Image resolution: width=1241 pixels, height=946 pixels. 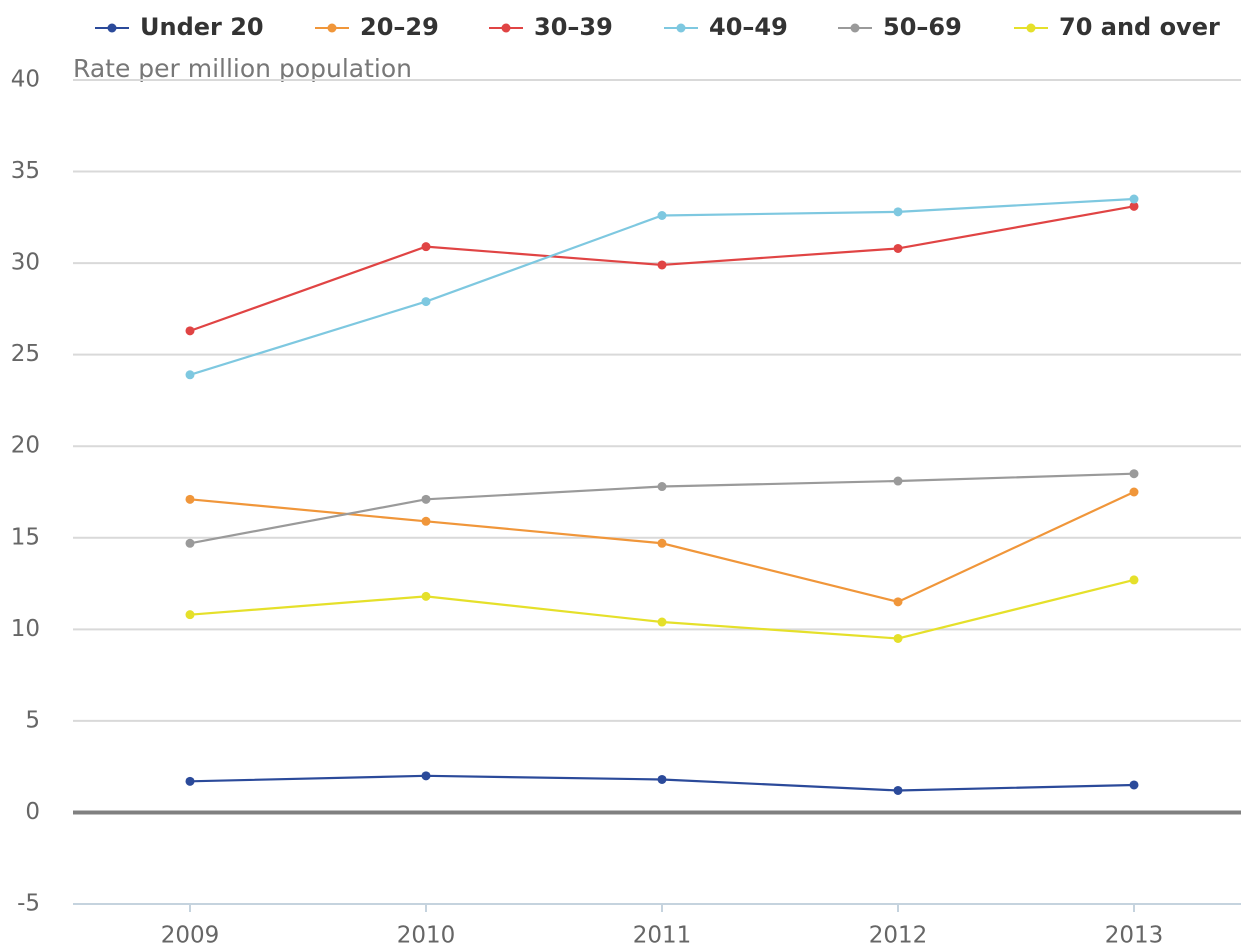 I want to click on legend-label: Under 20, so click(x=202, y=27).